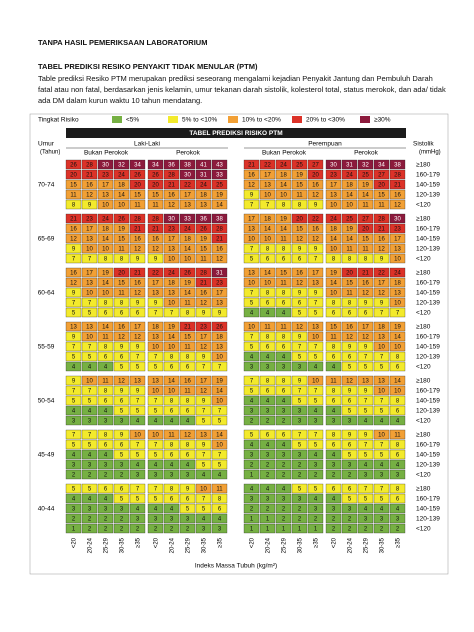 This screenshot has width=474, height=632. Describe the element at coordinates (90, 490) in the screenshot. I see `risk-value: 5` at that location.